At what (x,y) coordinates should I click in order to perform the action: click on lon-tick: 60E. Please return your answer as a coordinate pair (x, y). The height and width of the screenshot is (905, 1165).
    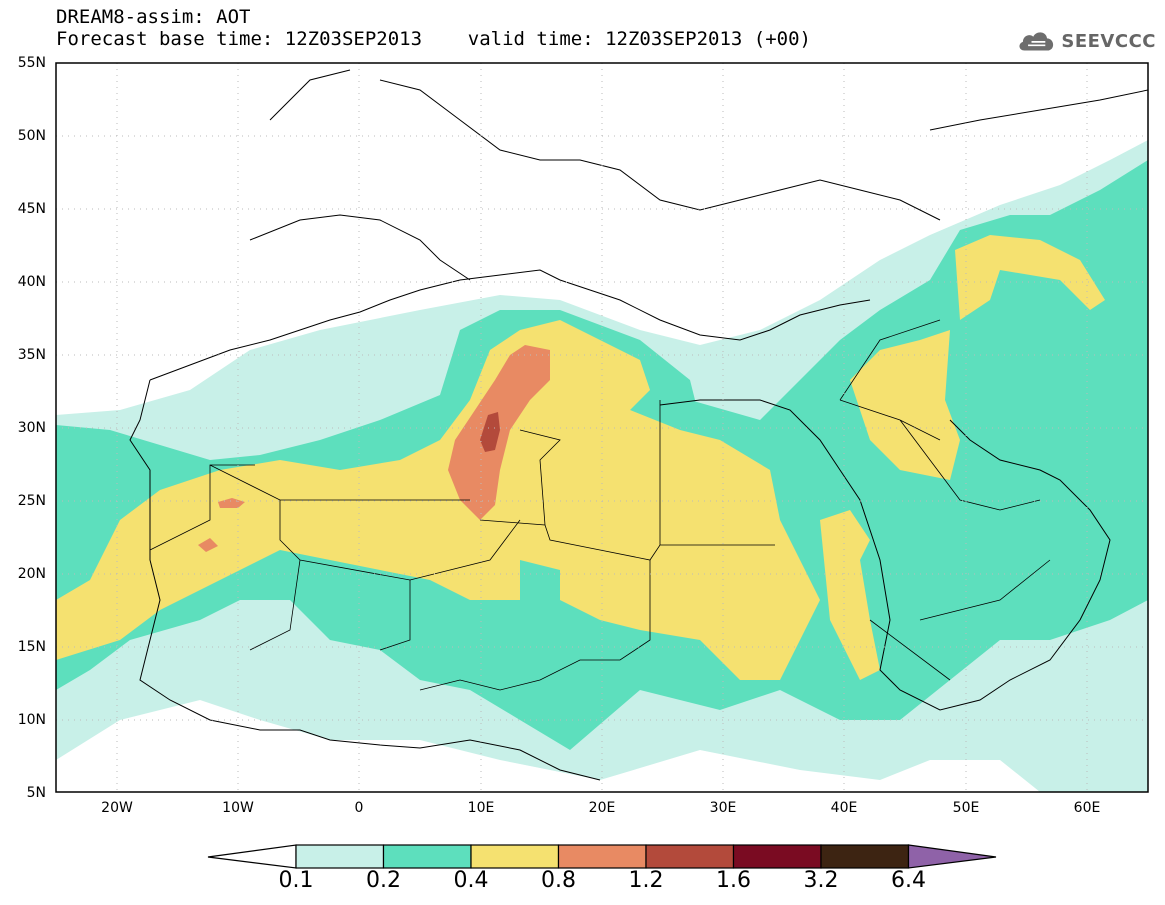
    Looking at the image, I should click on (1087, 808).